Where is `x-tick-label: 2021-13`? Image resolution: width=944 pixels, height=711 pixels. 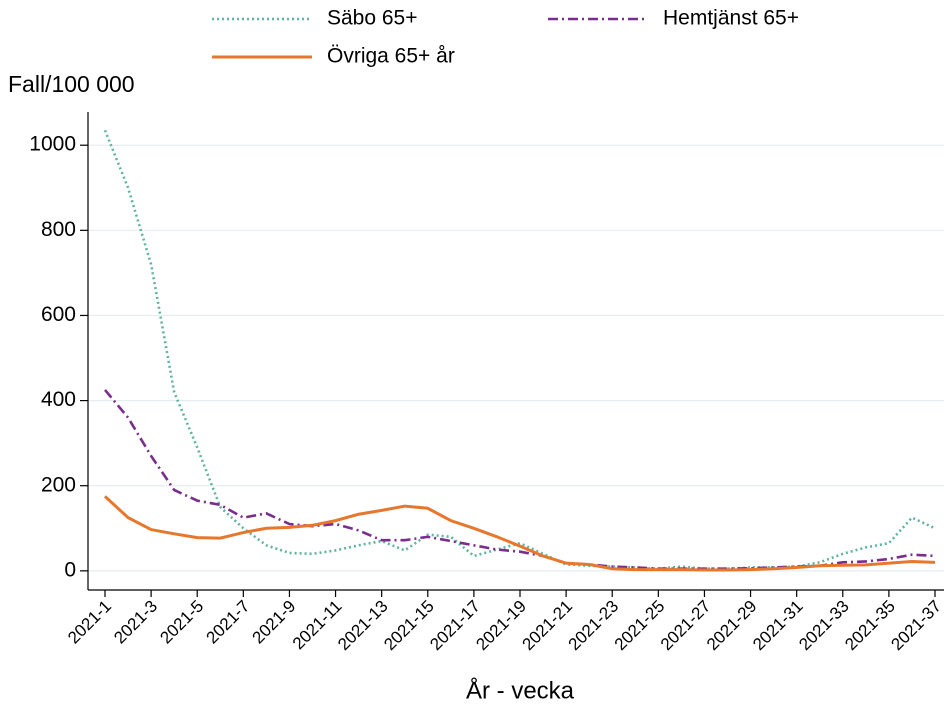
x-tick-label: 2021-13 is located at coordinates (363, 626).